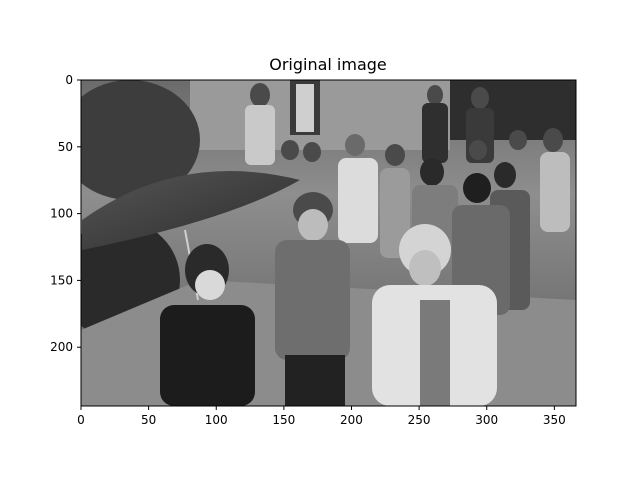 The height and width of the screenshot is (480, 640). I want to click on y-axis-ticks: 0 50 100 150 200, so click(65, 213).